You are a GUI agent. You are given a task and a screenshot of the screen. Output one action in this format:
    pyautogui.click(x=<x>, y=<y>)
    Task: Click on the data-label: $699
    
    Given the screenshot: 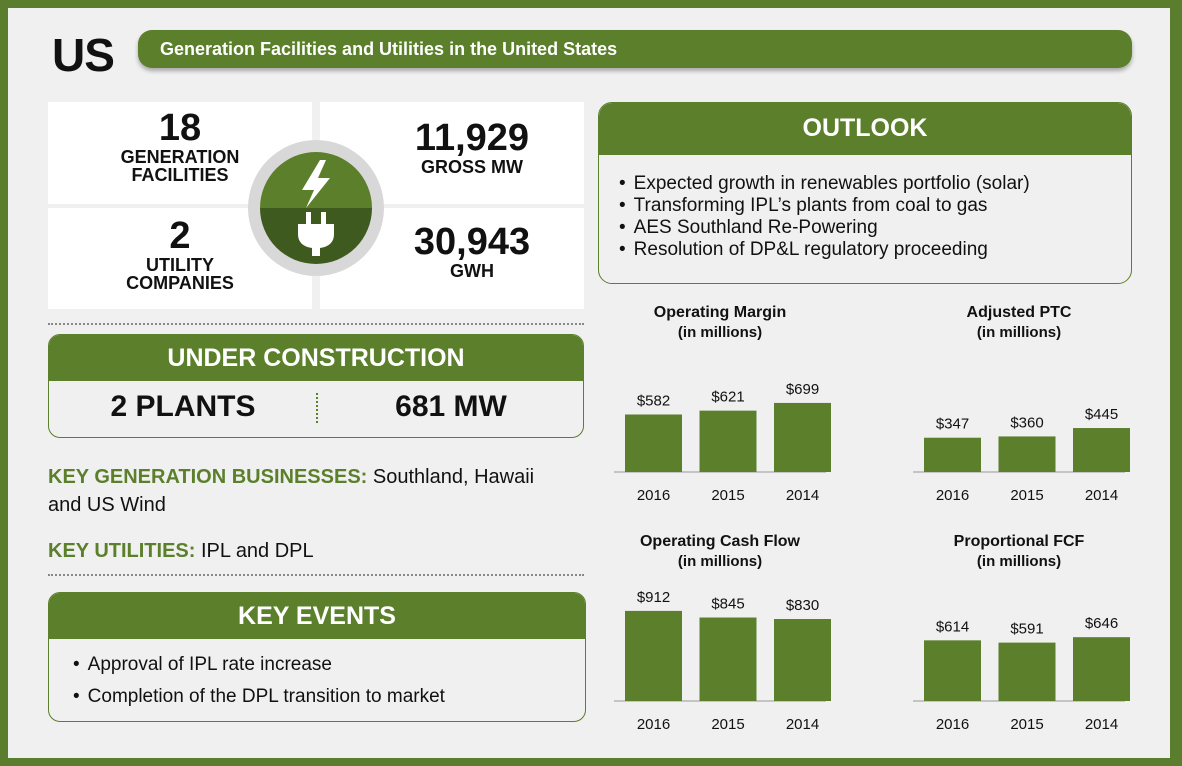 What is the action you would take?
    pyautogui.click(x=802, y=389)
    